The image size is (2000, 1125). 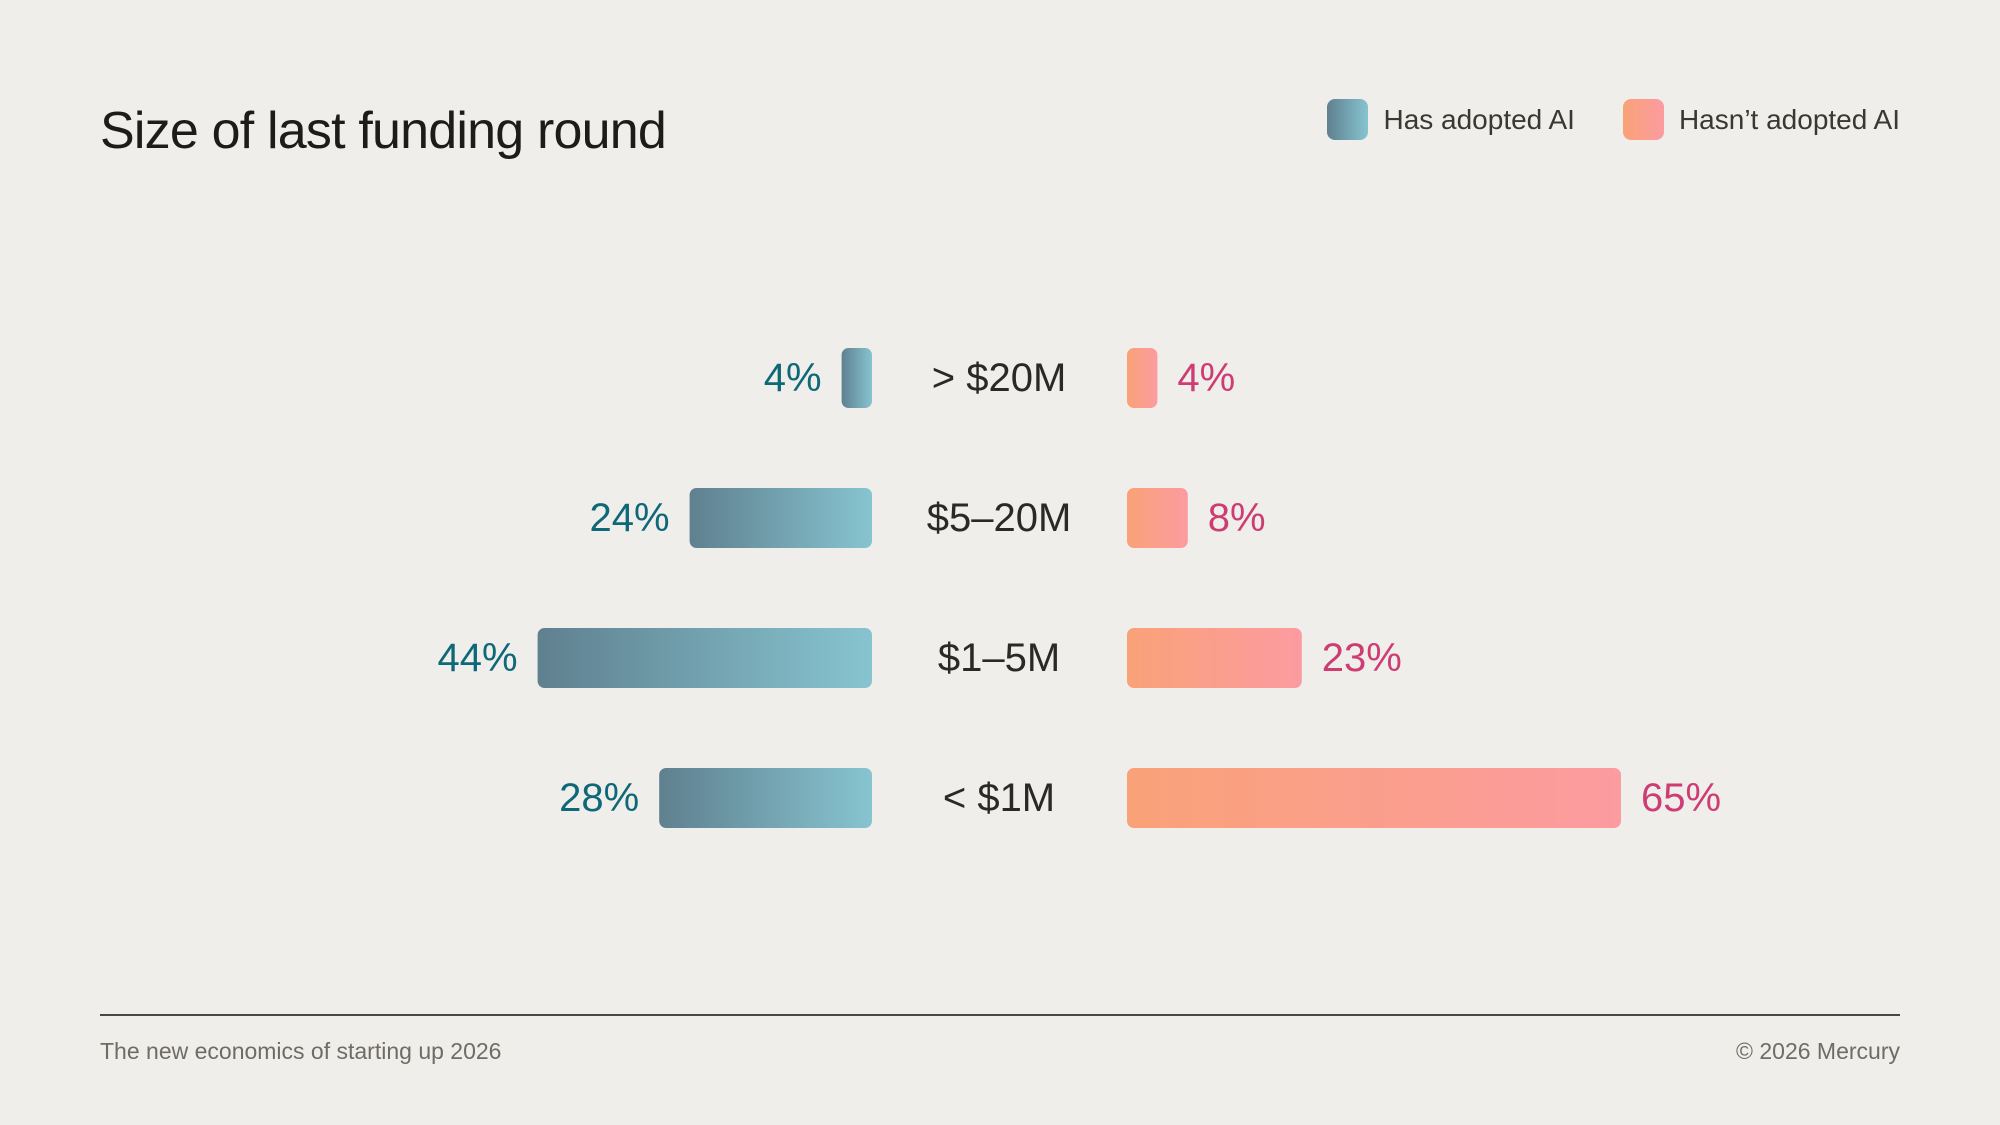 I want to click on legend-item-adopted: Has adopted AI, so click(x=1451, y=119).